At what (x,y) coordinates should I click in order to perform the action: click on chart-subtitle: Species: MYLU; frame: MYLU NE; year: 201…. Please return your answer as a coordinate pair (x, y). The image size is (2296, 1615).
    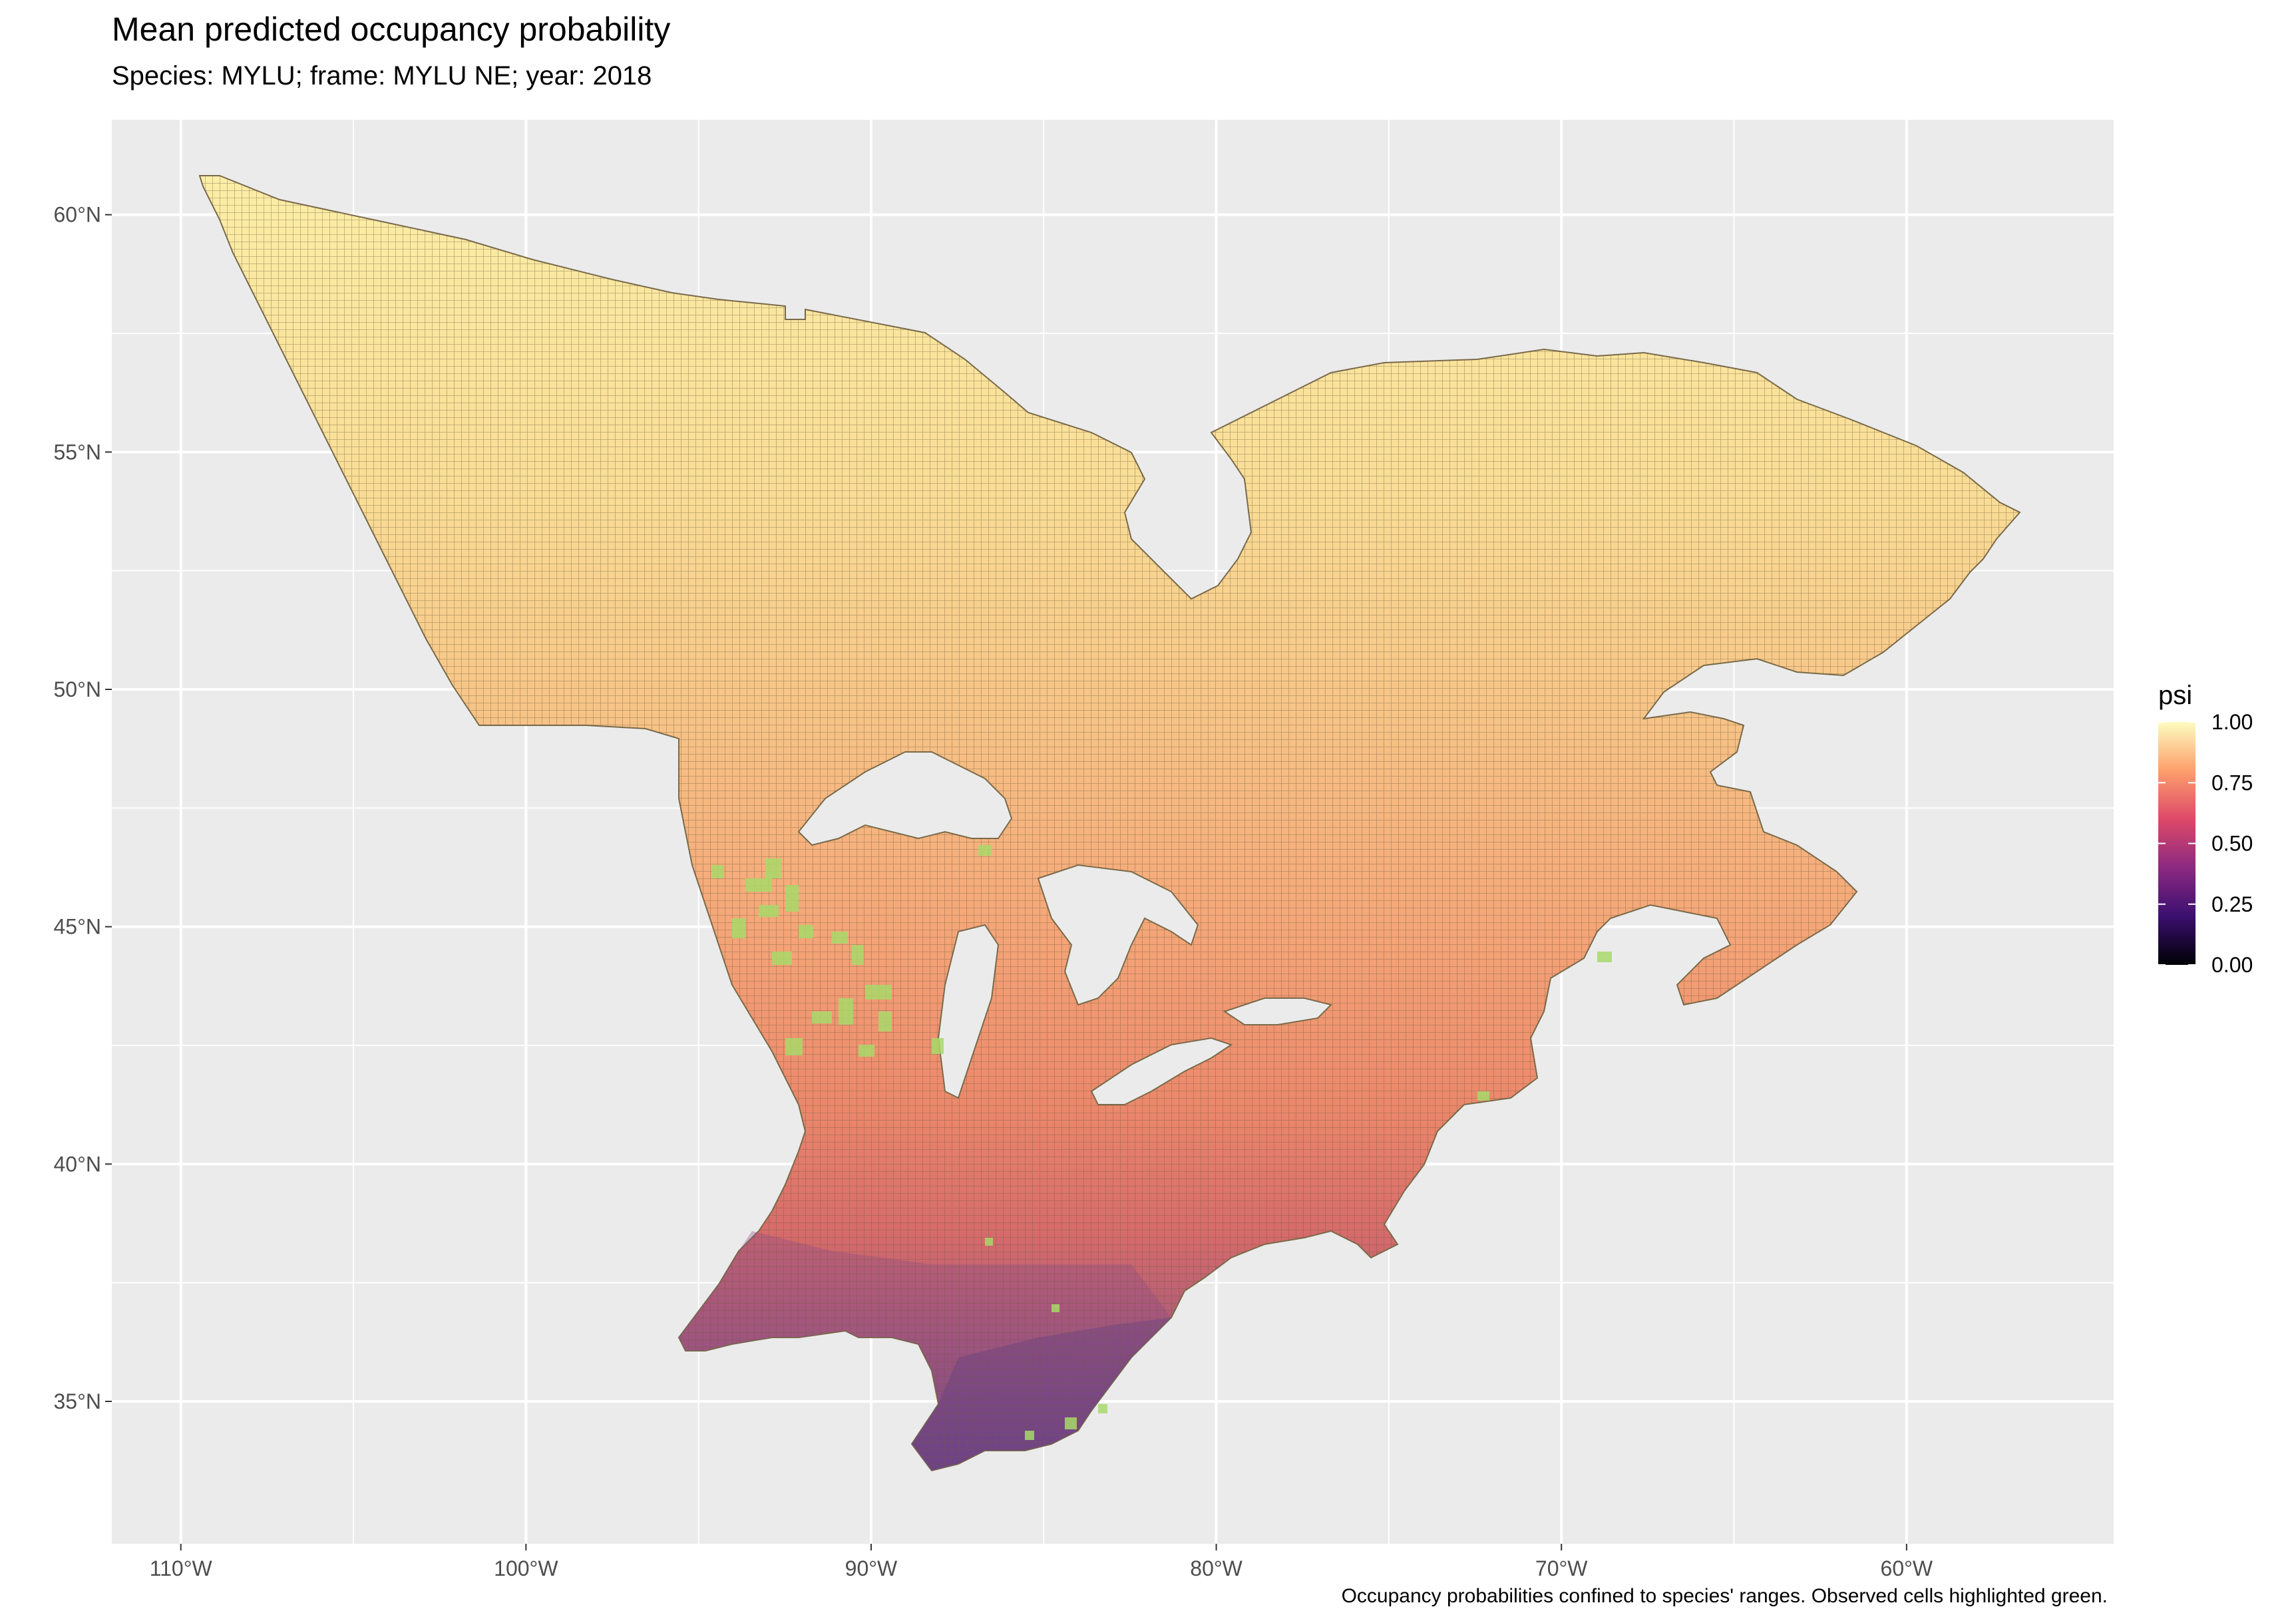
    Looking at the image, I should click on (382, 75).